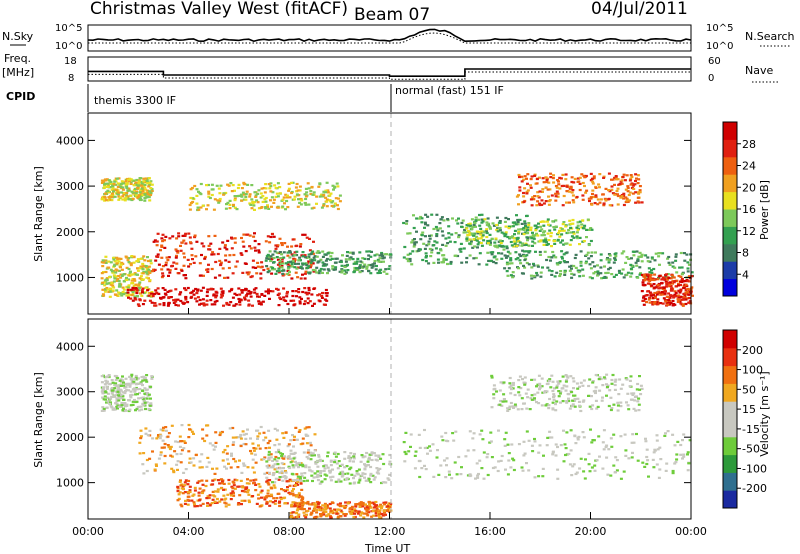  Describe the element at coordinates (38, 420) in the screenshot. I see `velocity-ylabel: Slant Range [km]` at that location.